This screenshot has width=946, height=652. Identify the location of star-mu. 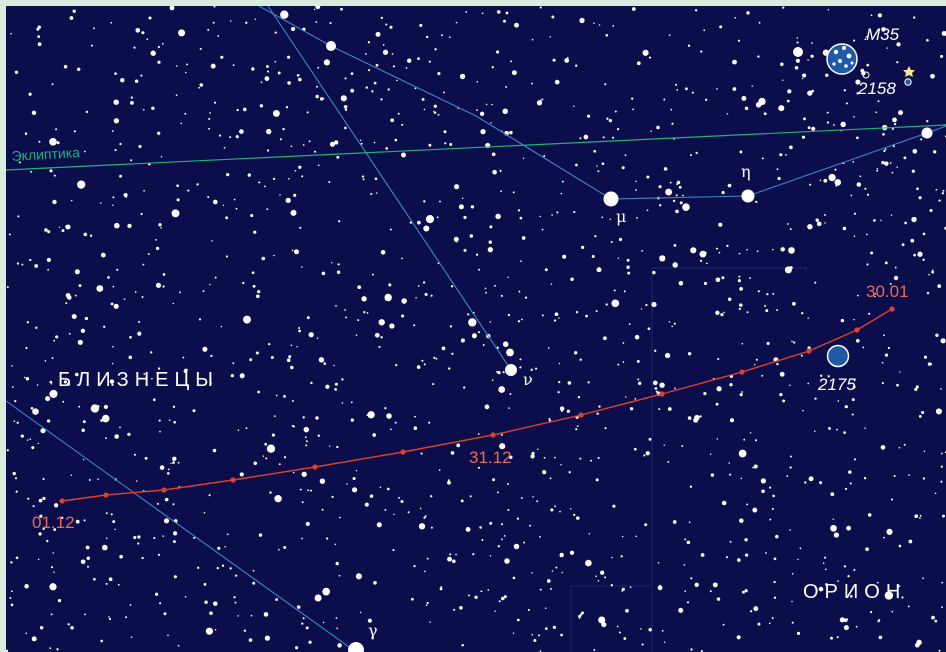
(611, 199).